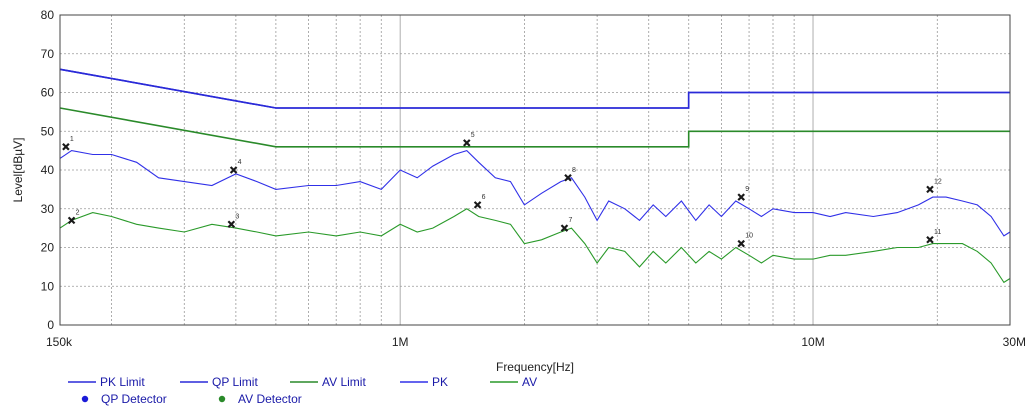 The height and width of the screenshot is (410, 1030). Describe the element at coordinates (237, 216) in the screenshot. I see `detector-point-label: 3` at that location.